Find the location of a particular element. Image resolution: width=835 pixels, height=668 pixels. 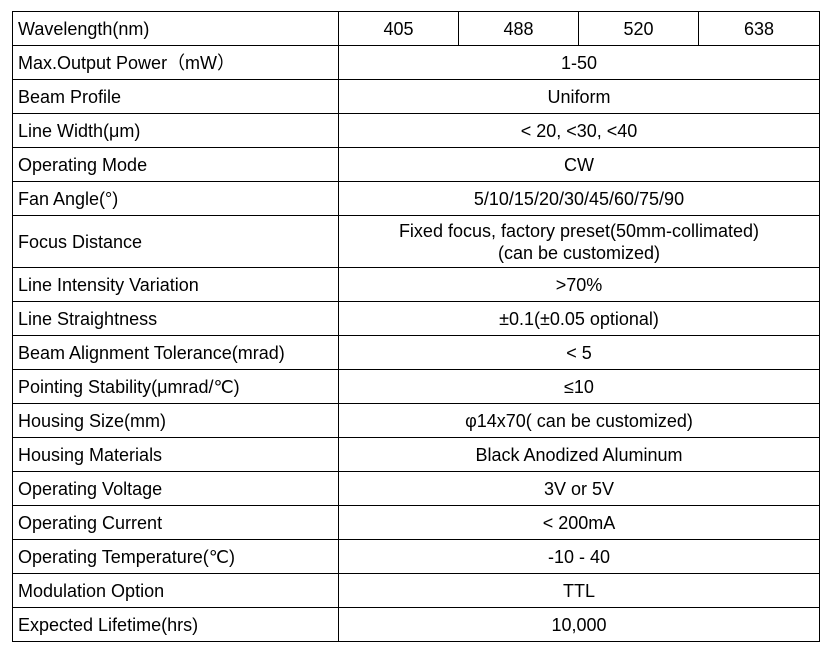

table-row-beam-profile: Beam Profile Uniform is located at coordinates (416, 96).